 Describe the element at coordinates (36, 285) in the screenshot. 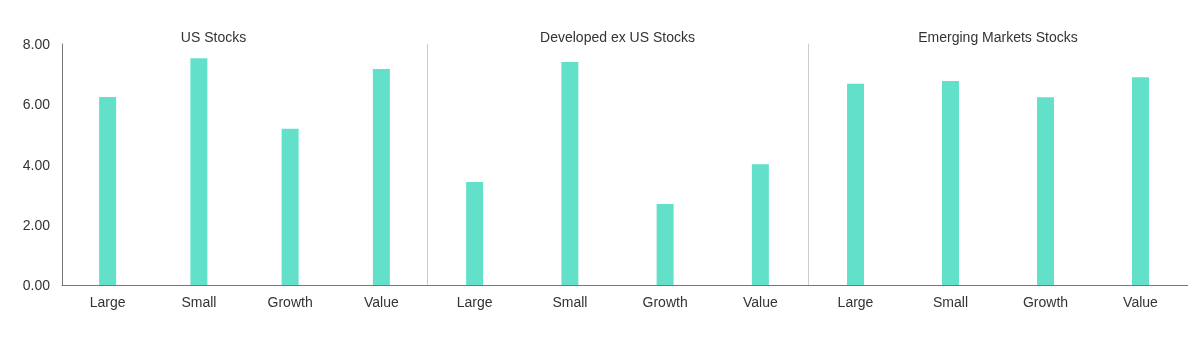

I see `y-tick-label: 0.00` at that location.